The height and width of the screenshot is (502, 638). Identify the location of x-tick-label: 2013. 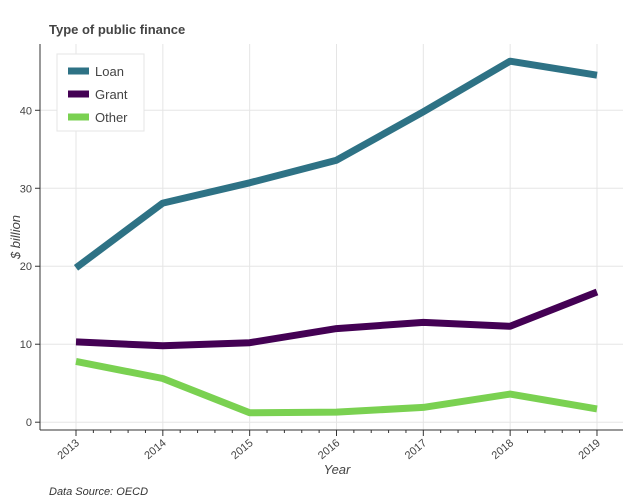
(68, 449).